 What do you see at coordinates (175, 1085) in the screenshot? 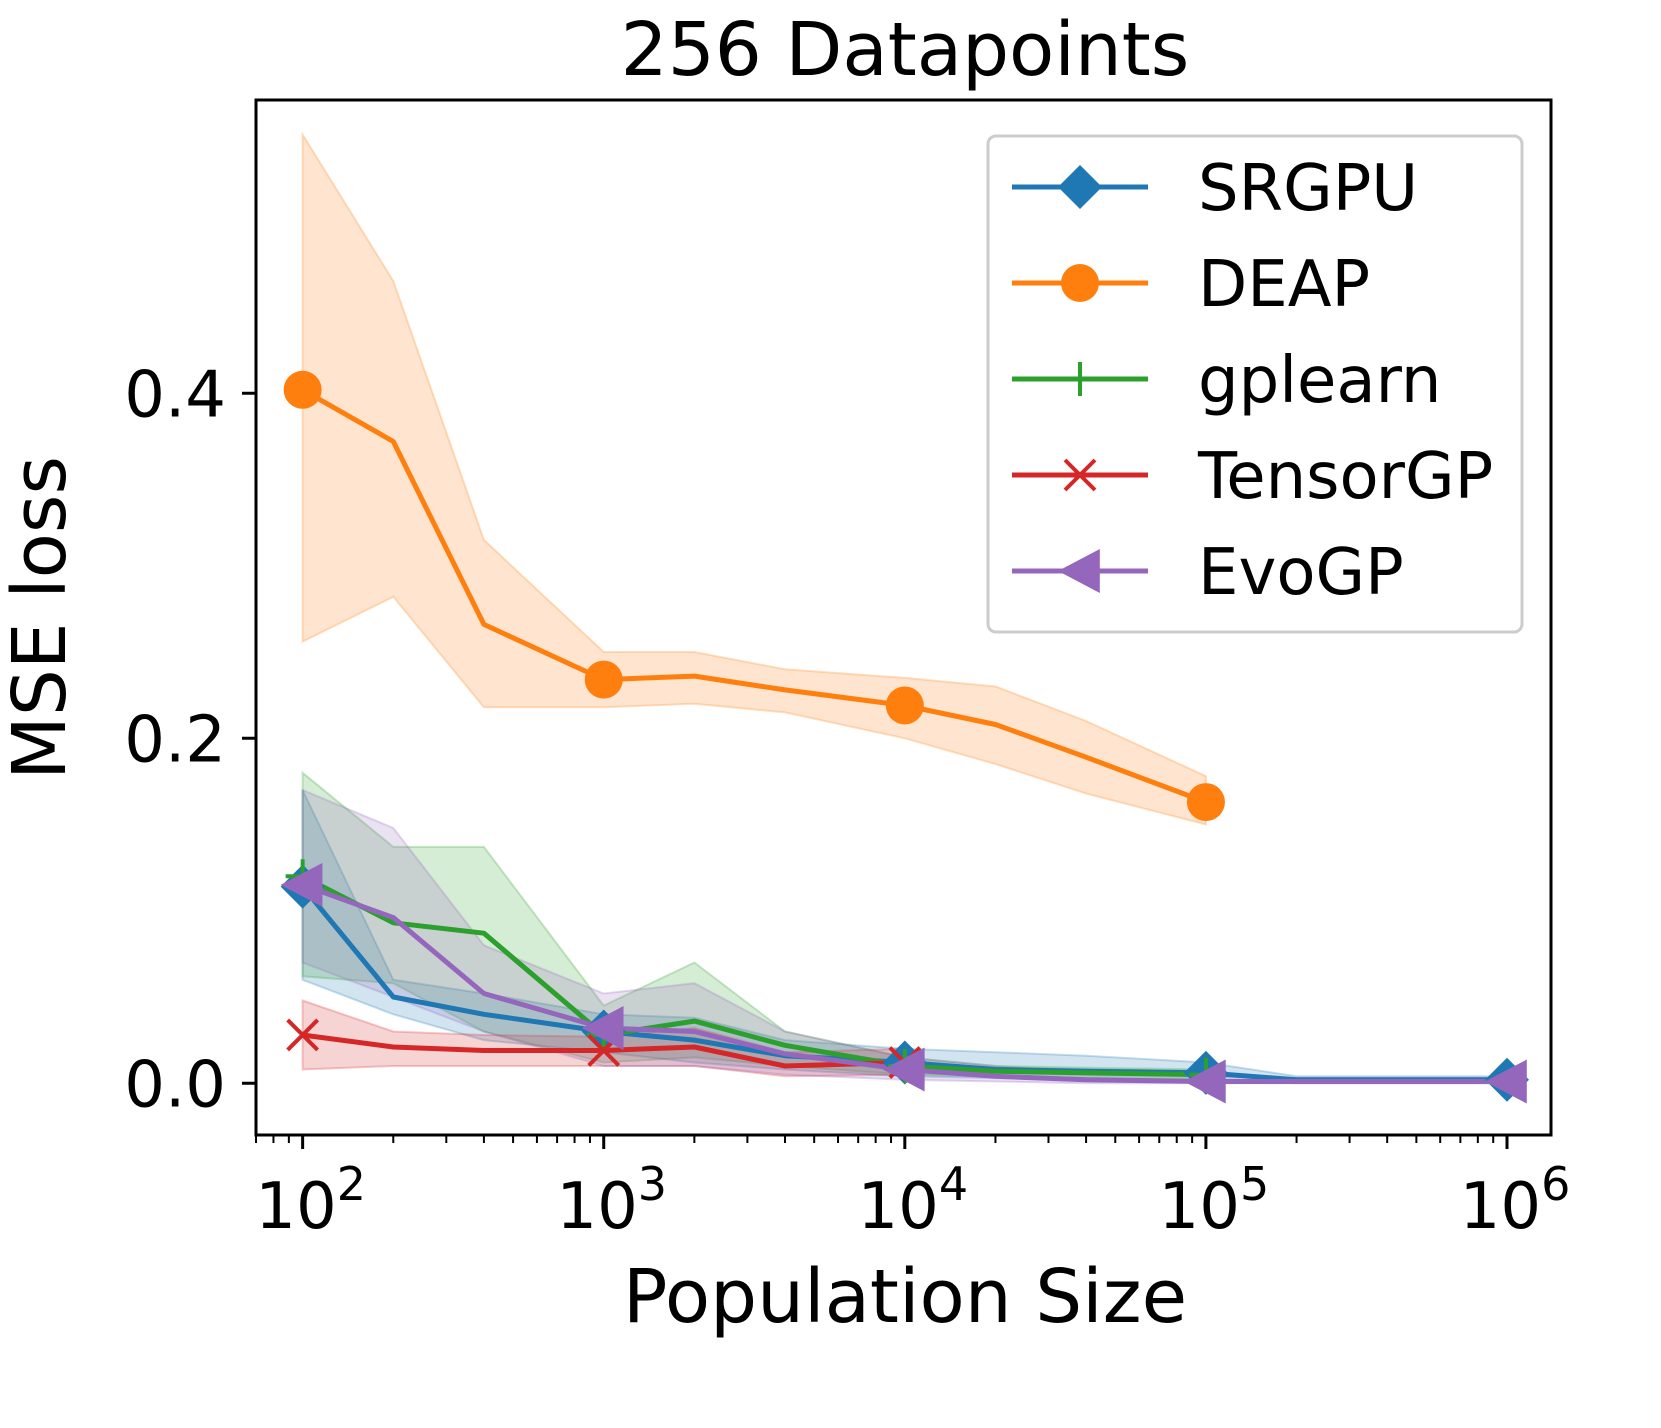
I see `y-tick-label: 0.0` at bounding box center [175, 1085].